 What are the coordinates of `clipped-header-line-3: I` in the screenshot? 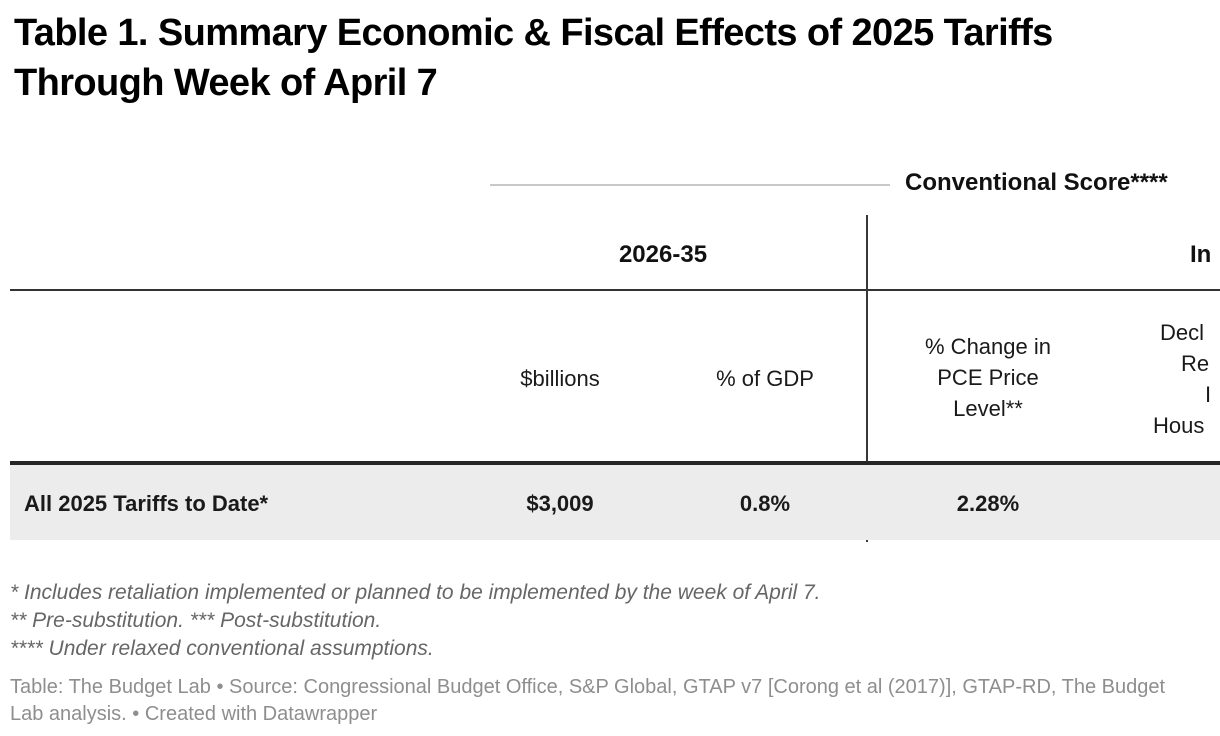 It's located at (1208, 394).